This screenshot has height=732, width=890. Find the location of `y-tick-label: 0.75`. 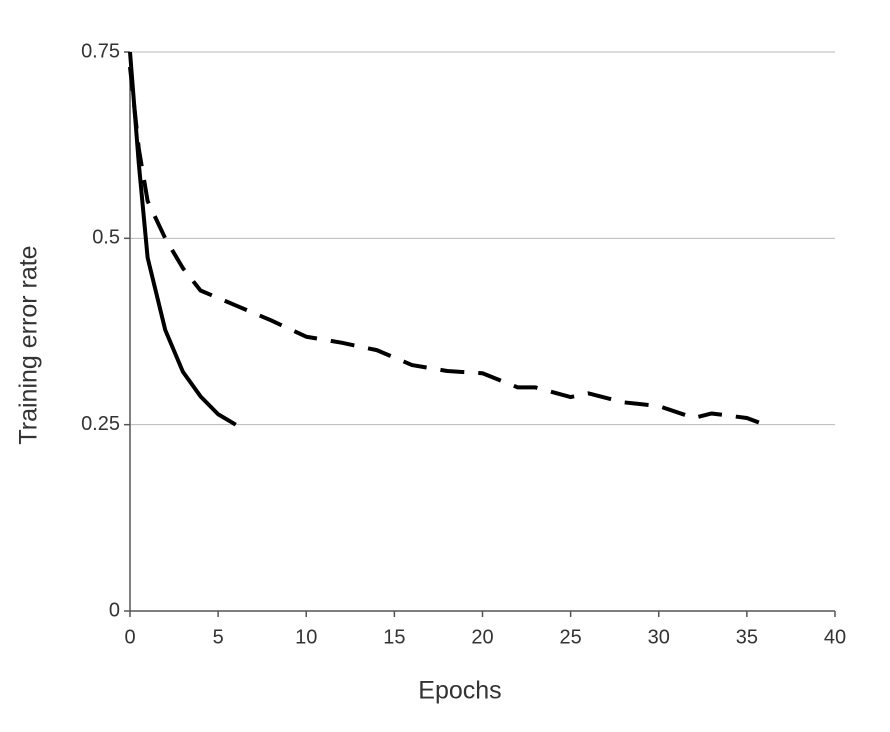

y-tick-label: 0.75 is located at coordinates (100, 51).